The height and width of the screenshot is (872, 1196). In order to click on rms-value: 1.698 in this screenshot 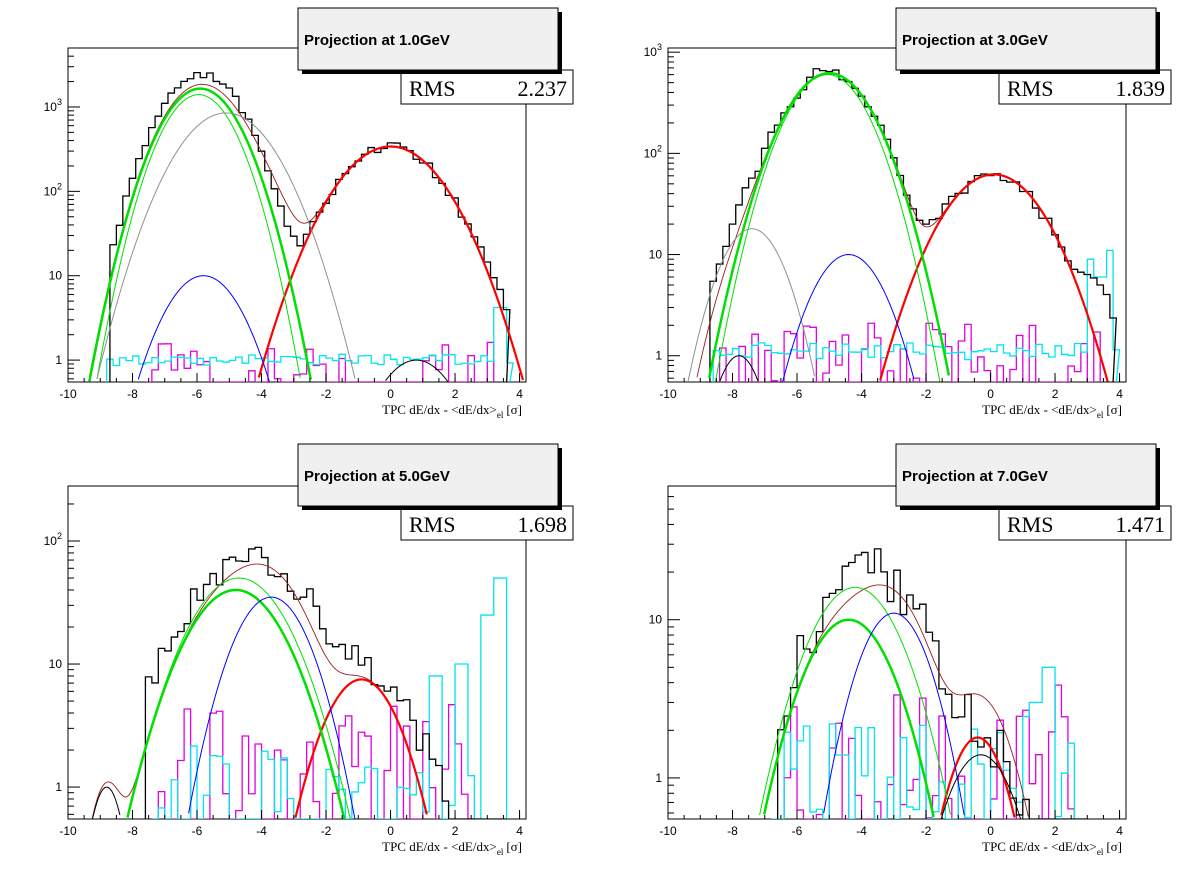, I will do `click(543, 524)`.